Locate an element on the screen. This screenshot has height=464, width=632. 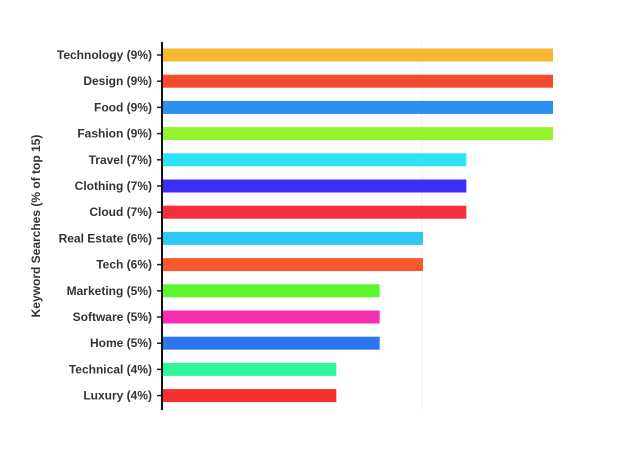
category-label: Technology (9%) is located at coordinates (104, 55).